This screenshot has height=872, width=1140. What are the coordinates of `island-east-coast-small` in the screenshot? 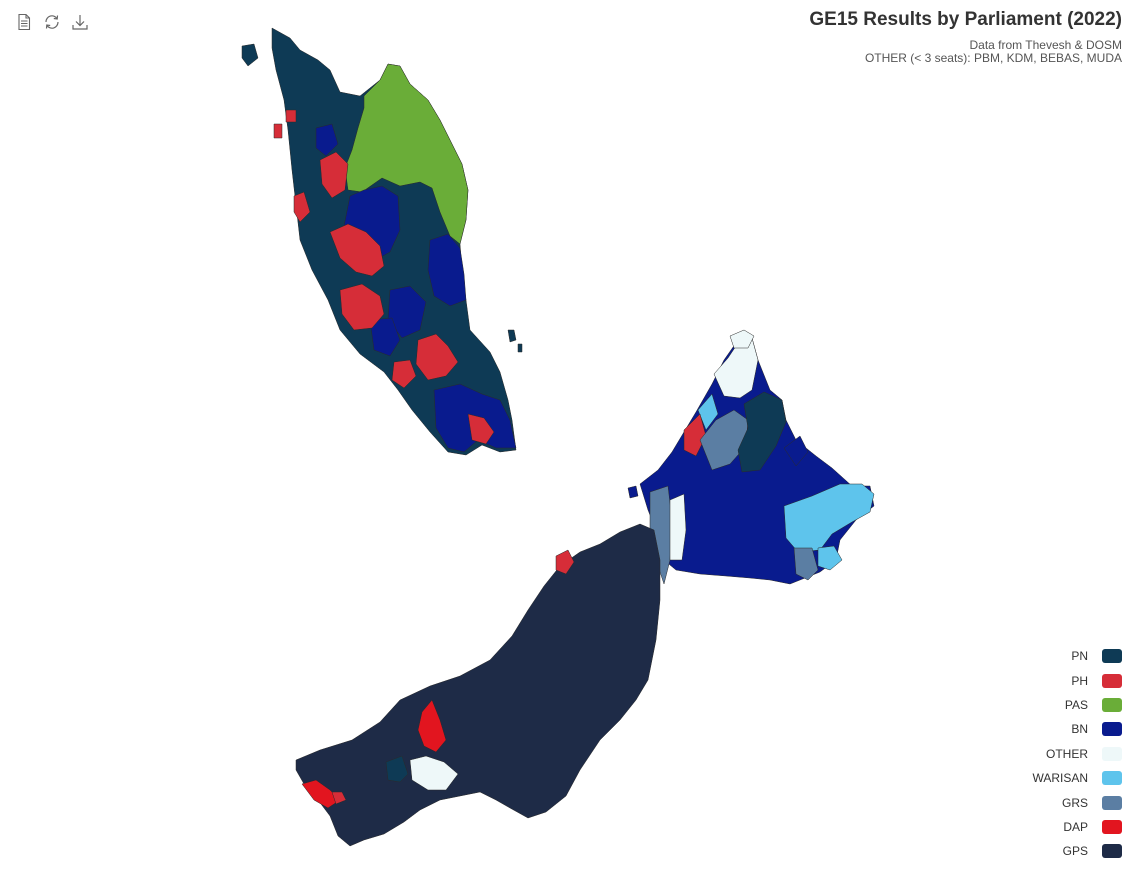 It's located at (520, 348).